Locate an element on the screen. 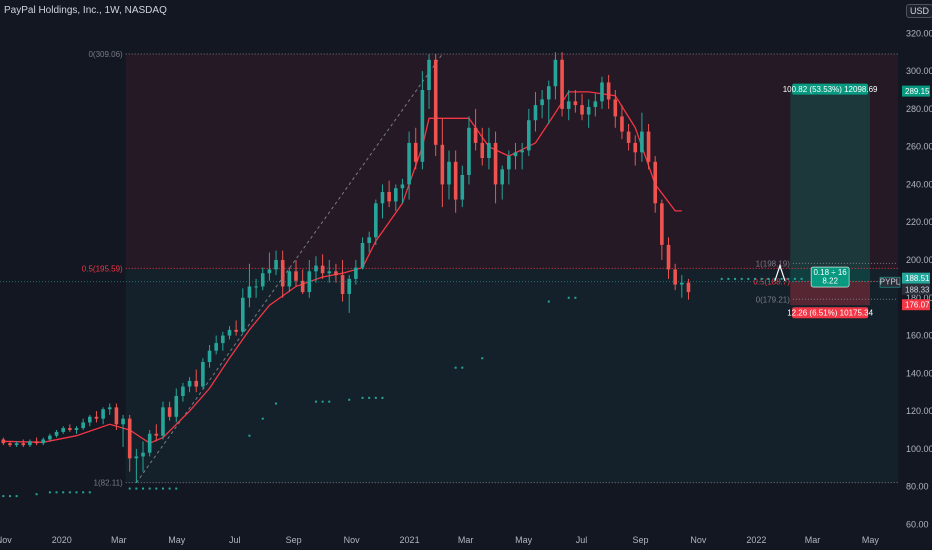 The height and width of the screenshot is (550, 932). entry-price-label-bg is located at coordinates (916, 289).